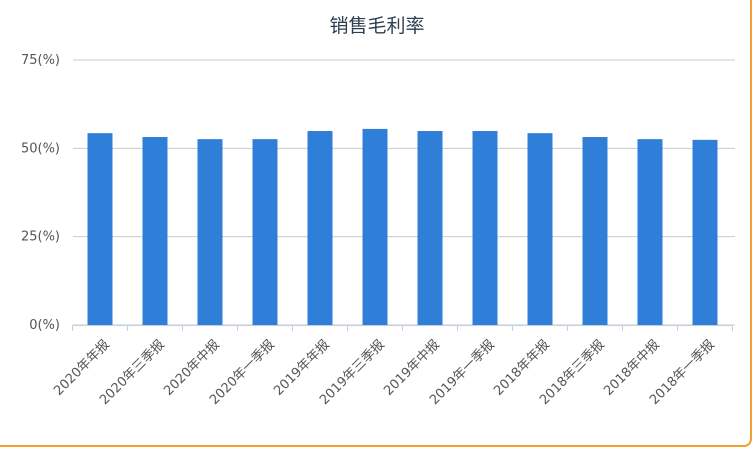 The image size is (754, 449). What do you see at coordinates (376, 26) in the screenshot?
I see `chart-title: 销售毛利率` at bounding box center [376, 26].